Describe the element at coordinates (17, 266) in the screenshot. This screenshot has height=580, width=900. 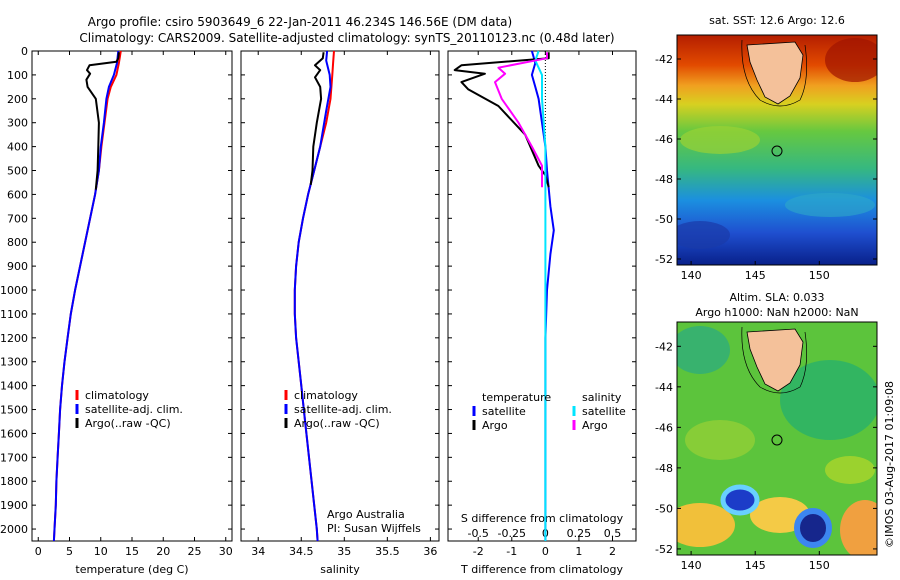
I see `y-tick-label: 900` at that location.